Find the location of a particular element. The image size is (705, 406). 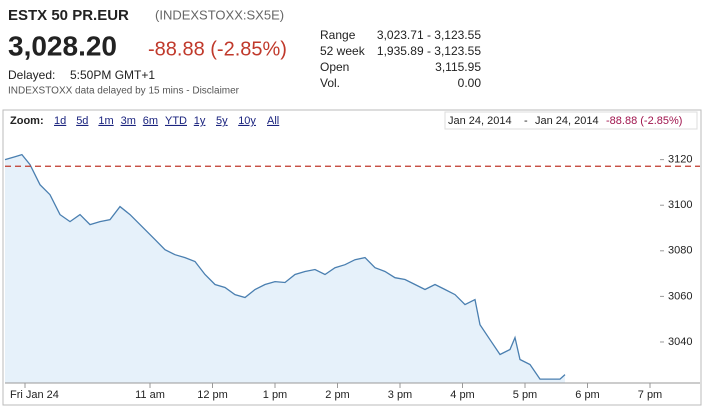

stat-label: Range is located at coordinates (338, 35).